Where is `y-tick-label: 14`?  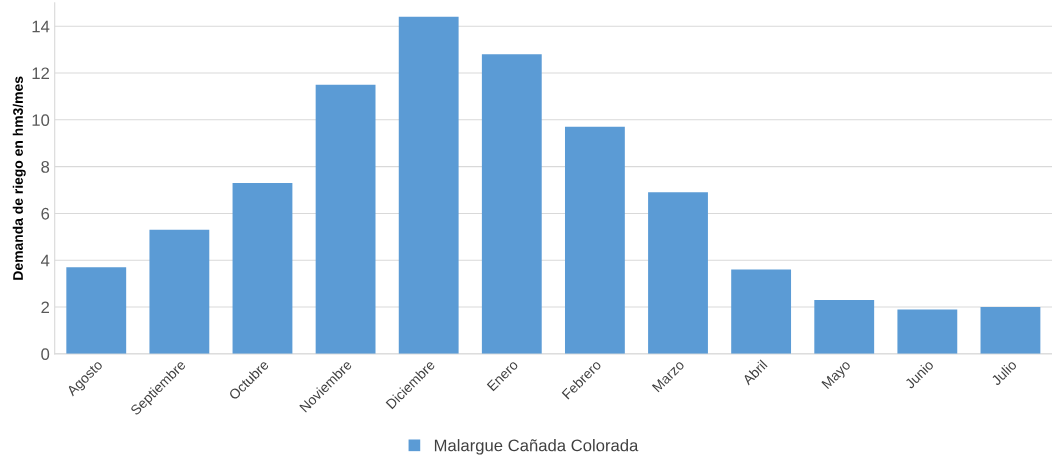
y-tick-label: 14 is located at coordinates (41, 26).